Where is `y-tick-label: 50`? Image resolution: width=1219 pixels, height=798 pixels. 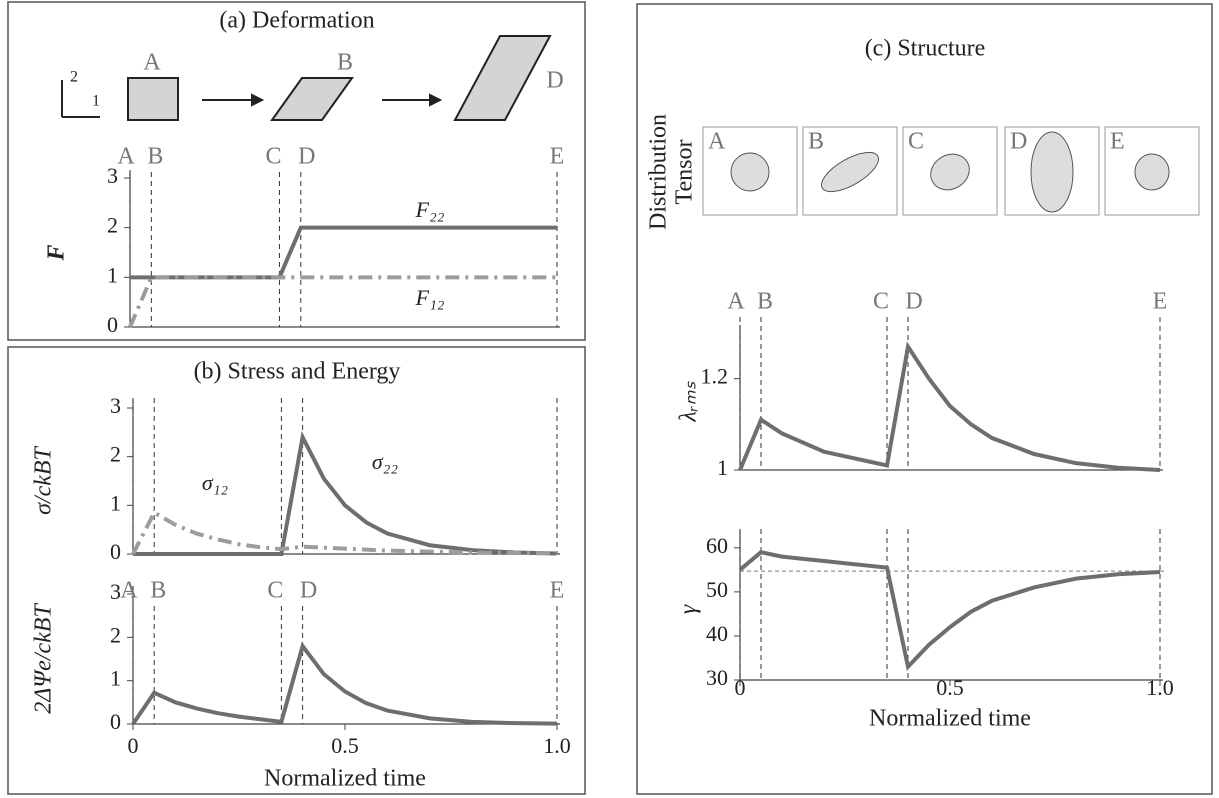
y-tick-label: 50 is located at coordinates (717, 589).